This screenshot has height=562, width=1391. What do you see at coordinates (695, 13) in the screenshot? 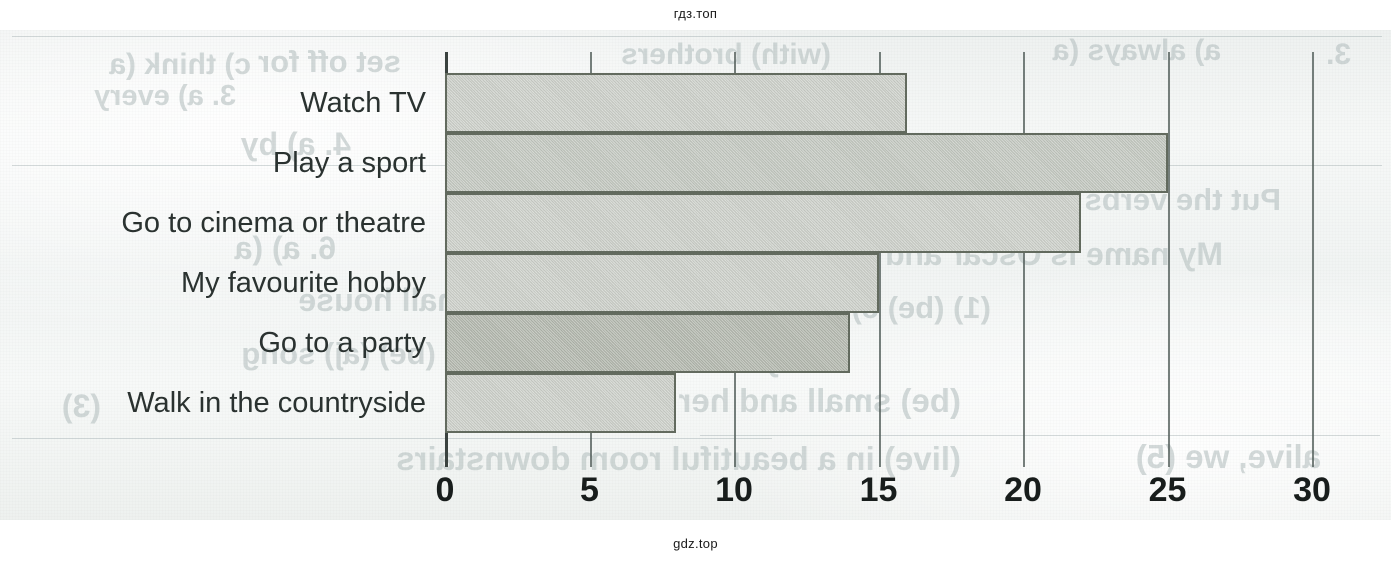
I see `watermark-top: гдз.топ` at bounding box center [695, 13].